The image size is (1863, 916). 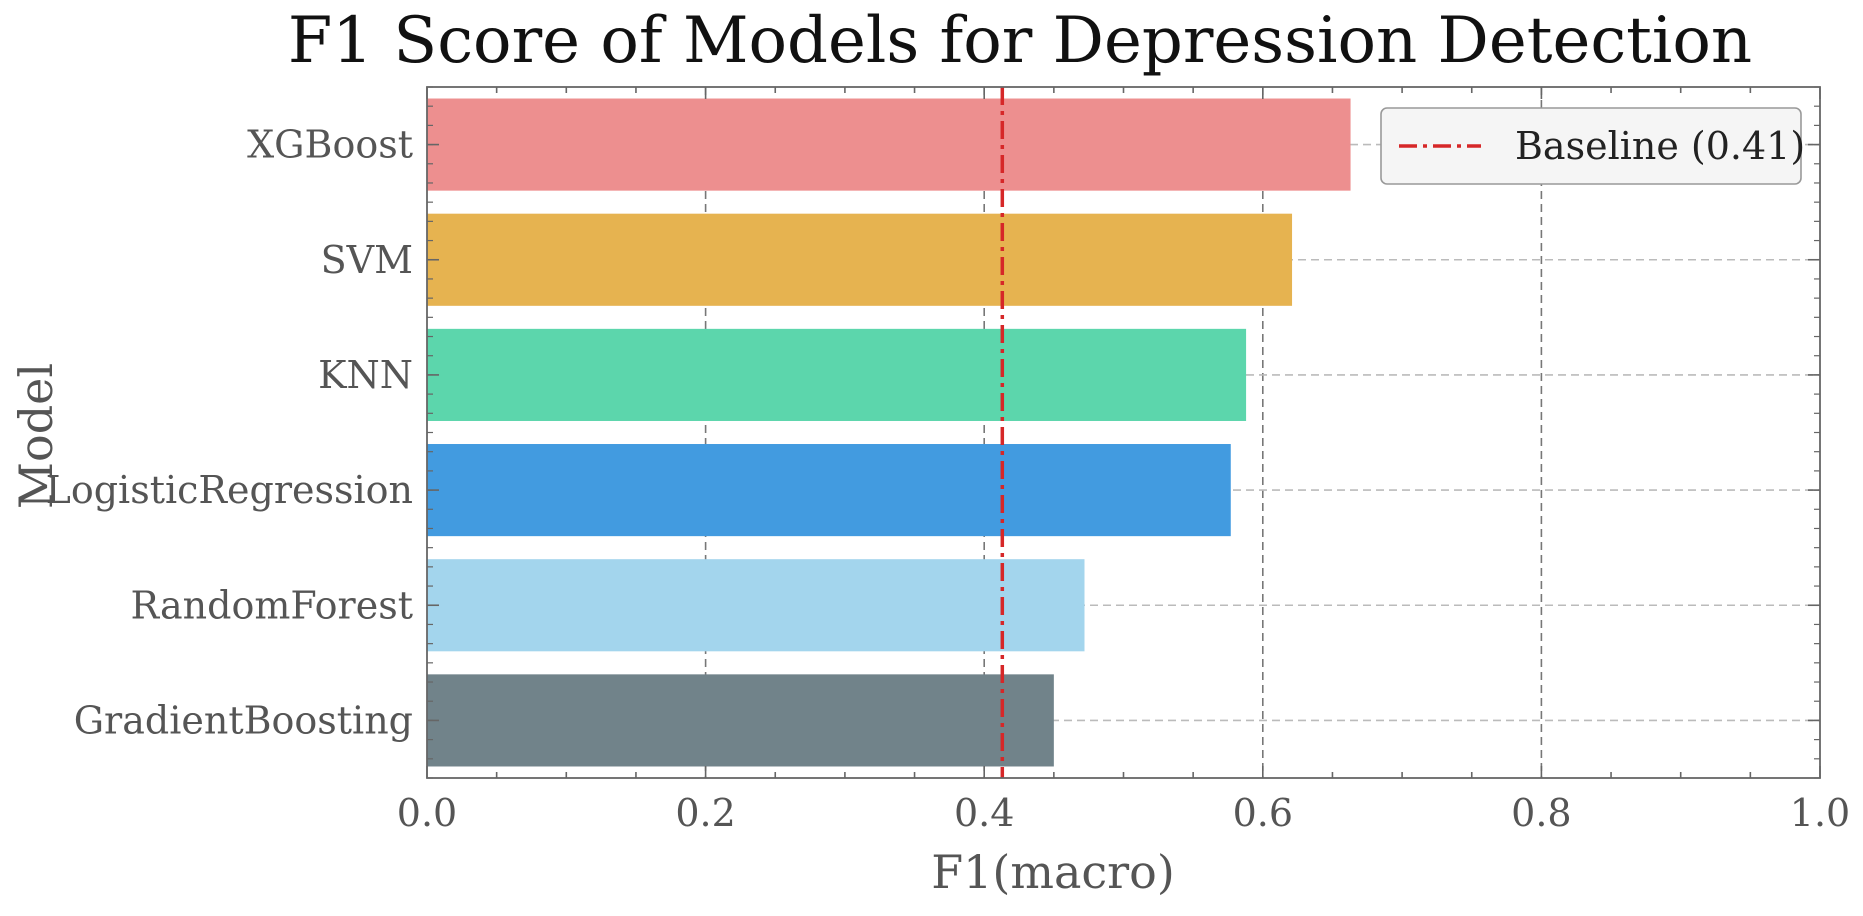 I want to click on bar-gradientboosting, so click(x=740, y=720).